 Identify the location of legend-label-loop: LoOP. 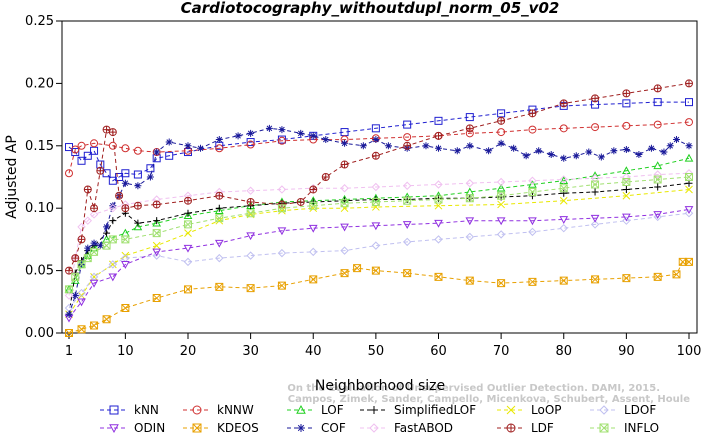
(546, 410).